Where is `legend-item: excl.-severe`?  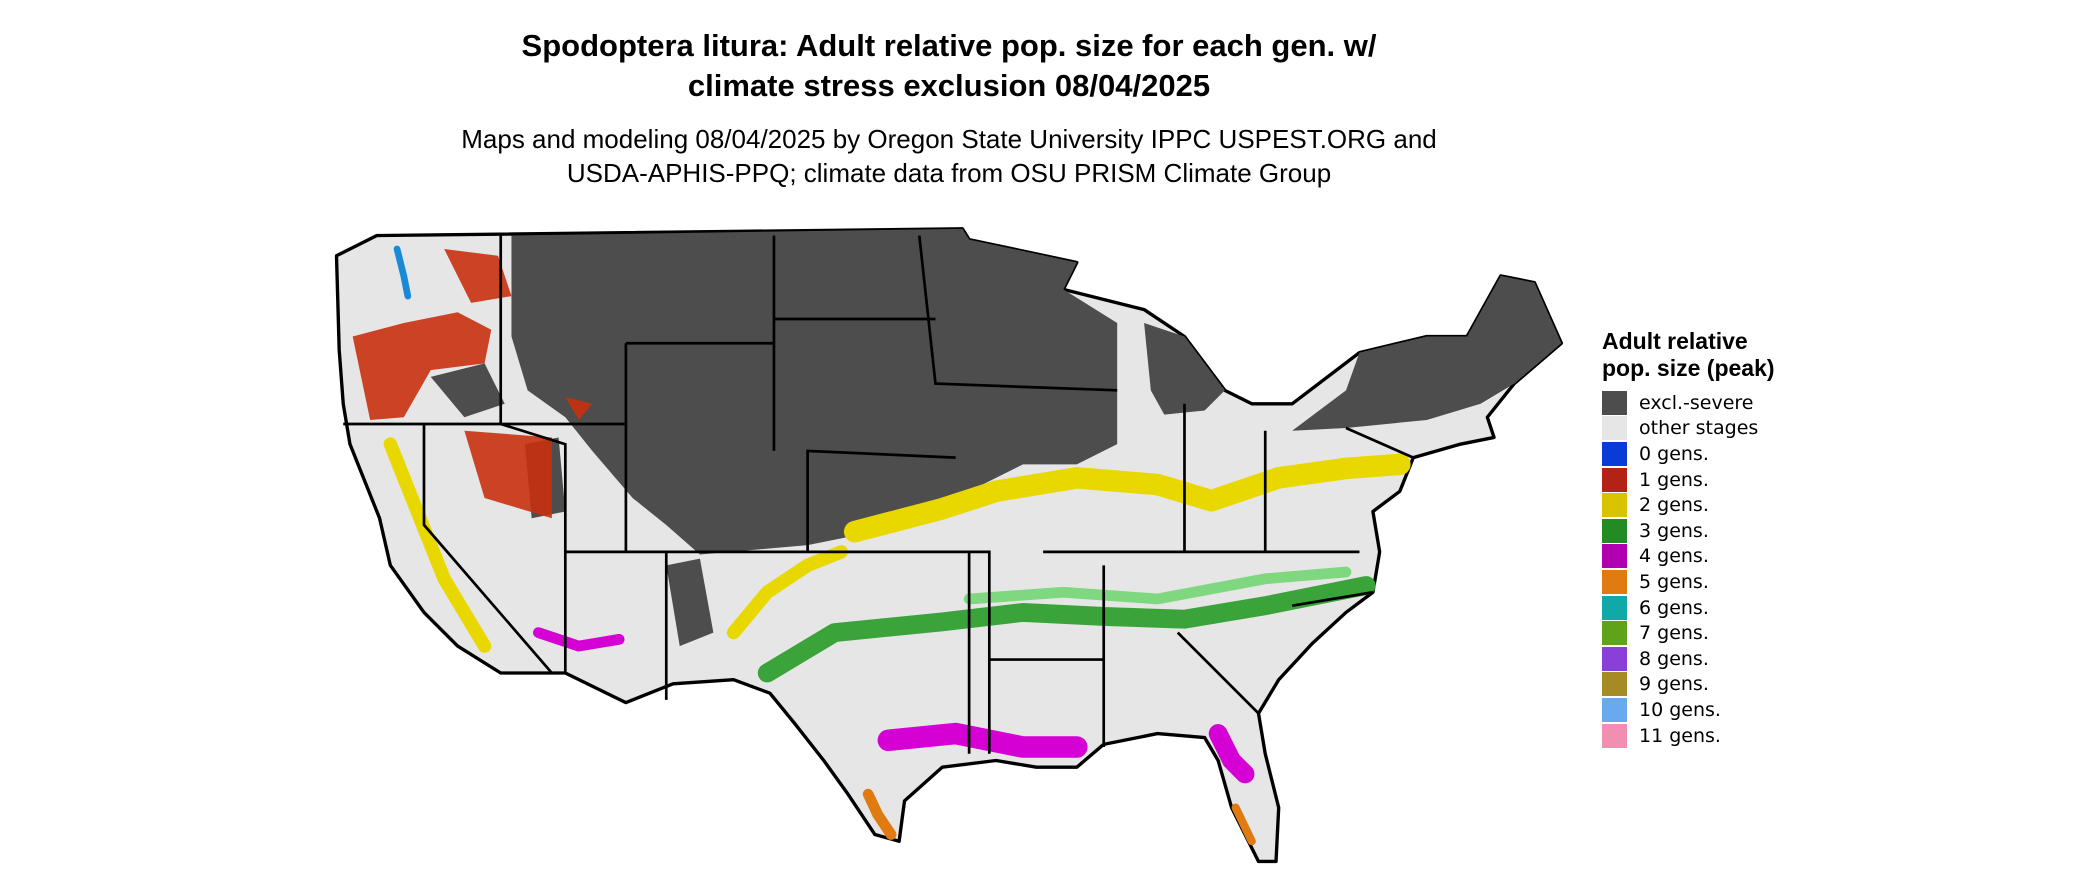 legend-item: excl.-severe is located at coordinates (1712, 403).